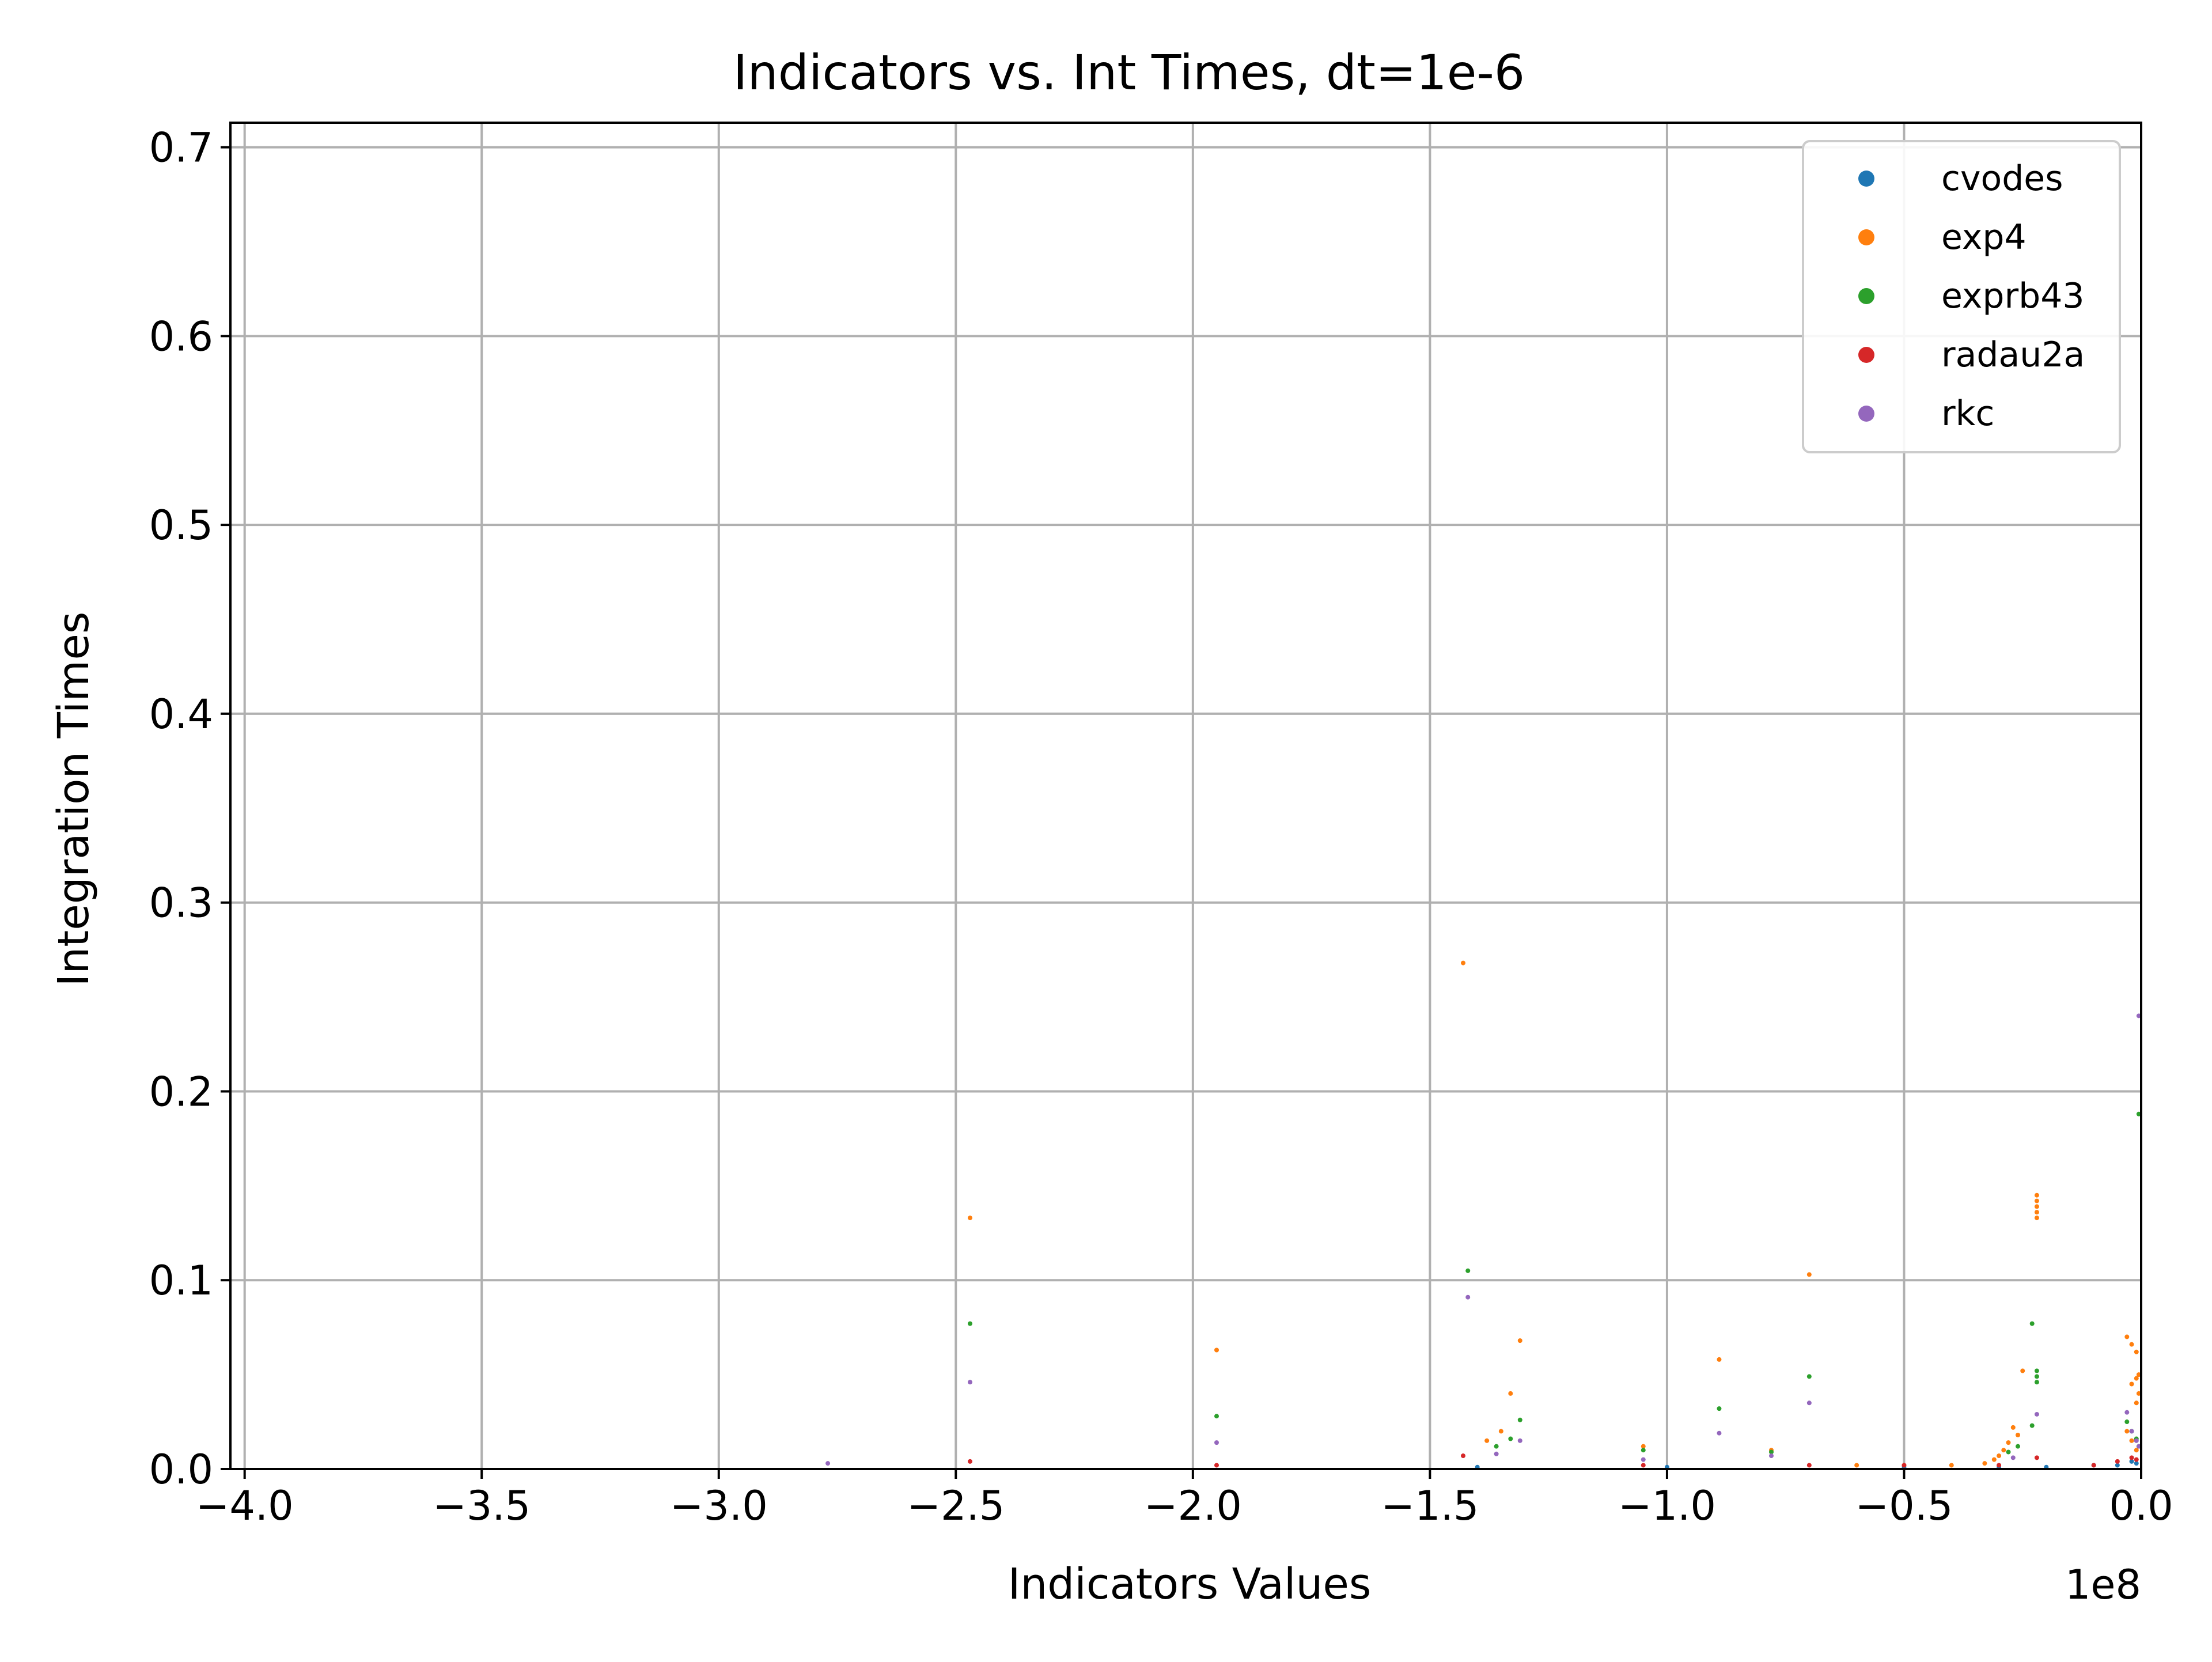  What do you see at coordinates (1866, 296) in the screenshot?
I see `legend-marker-exprb43` at bounding box center [1866, 296].